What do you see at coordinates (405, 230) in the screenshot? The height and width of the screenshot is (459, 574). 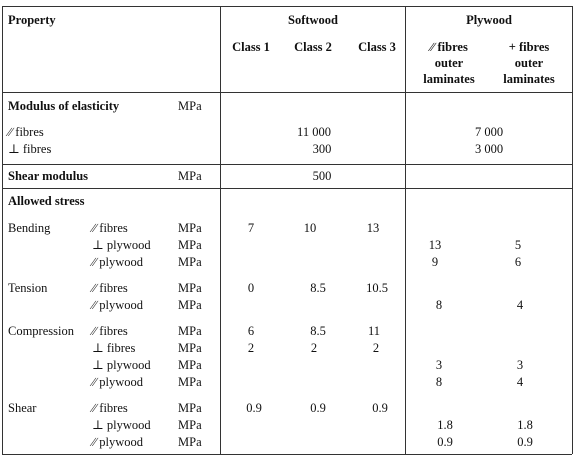 I see `rule-softwood-divider` at bounding box center [405, 230].